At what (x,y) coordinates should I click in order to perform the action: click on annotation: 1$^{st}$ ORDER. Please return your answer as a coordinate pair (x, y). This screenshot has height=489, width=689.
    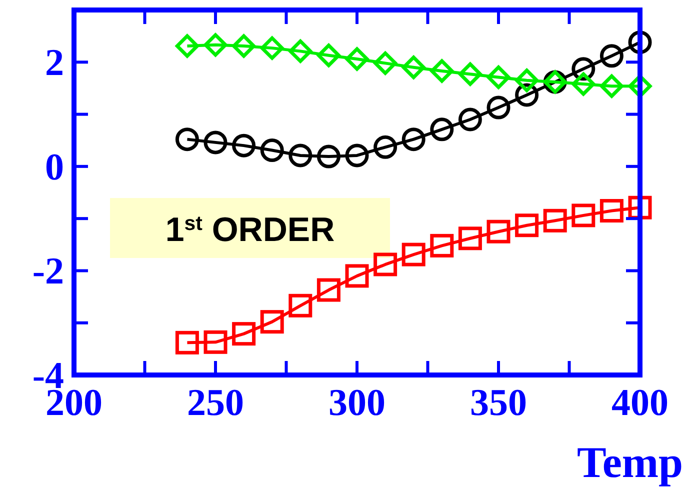
    Looking at the image, I should click on (250, 230).